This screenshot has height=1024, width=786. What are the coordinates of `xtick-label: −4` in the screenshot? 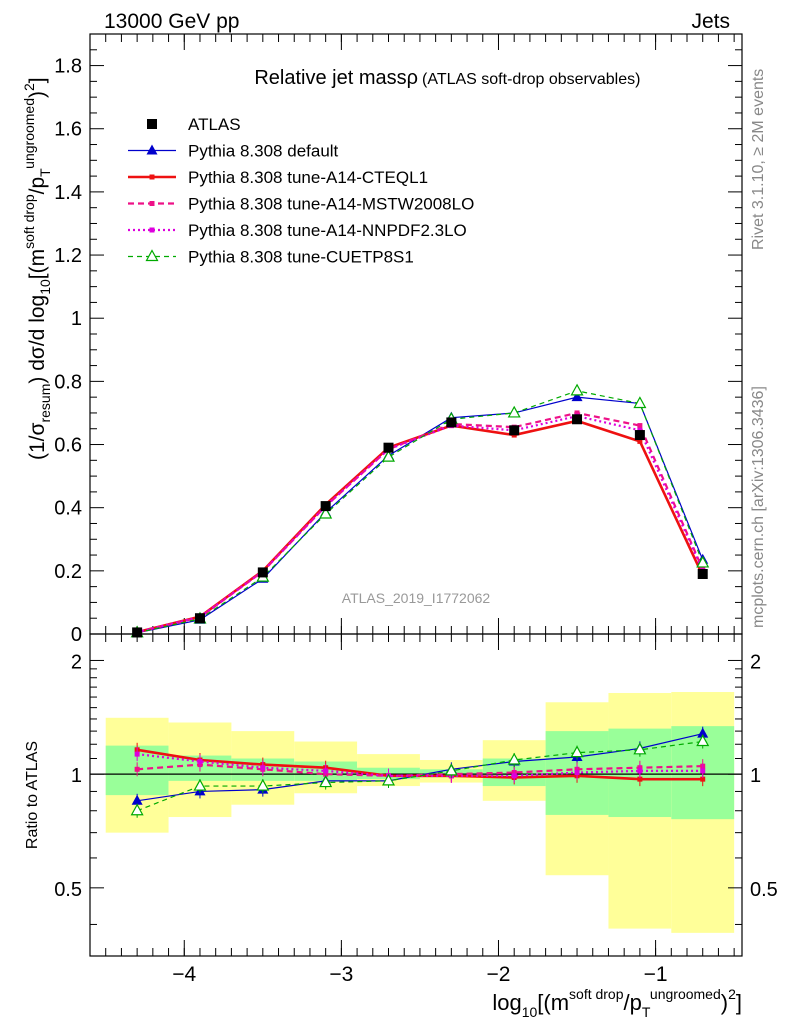 It's located at (184, 974).